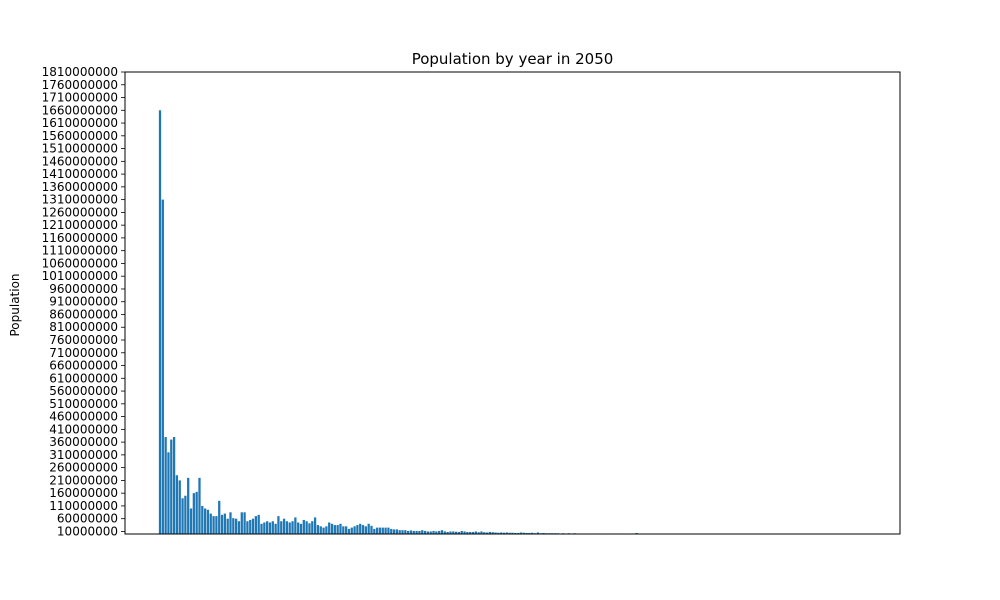 The width and height of the screenshot is (1000, 600). I want to click on y-tick-label: 1710000000, so click(80, 98).